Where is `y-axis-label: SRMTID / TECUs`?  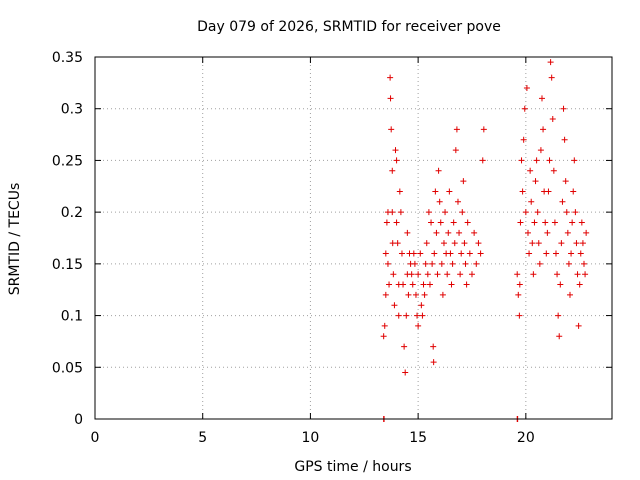
y-axis-label: SRMTID / TECUs is located at coordinates (15, 239).